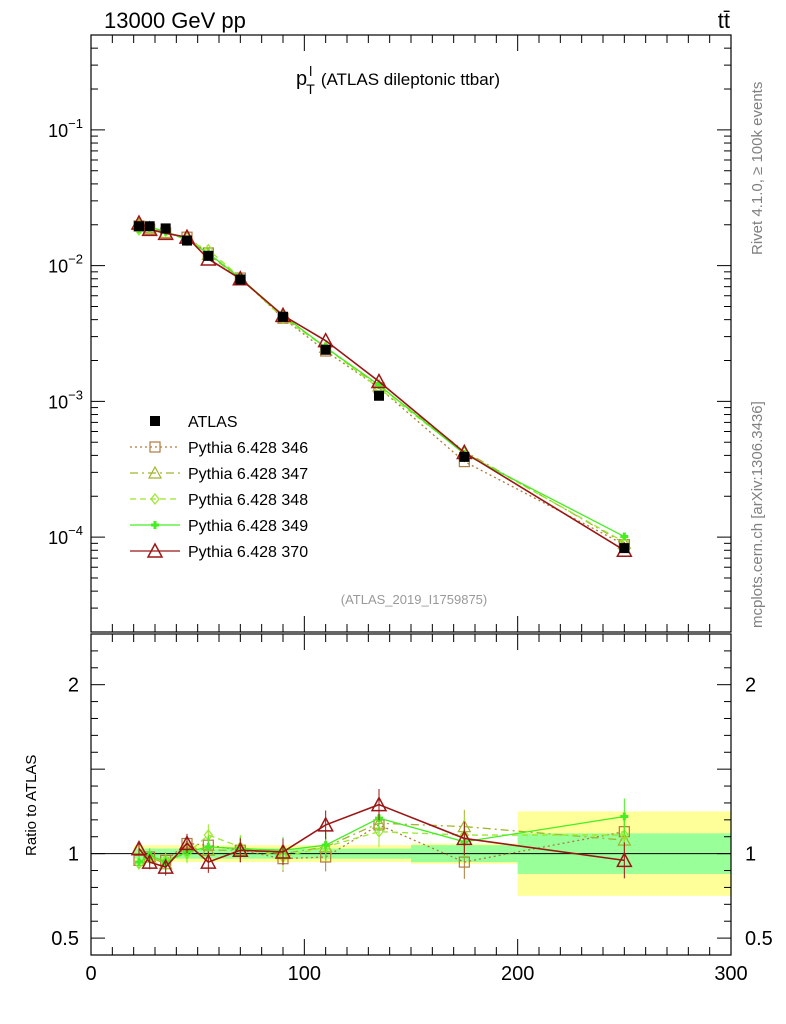  Describe the element at coordinates (31, 805) in the screenshot. I see `ratio-y-axis-label: Ratio to ATLAS` at that location.